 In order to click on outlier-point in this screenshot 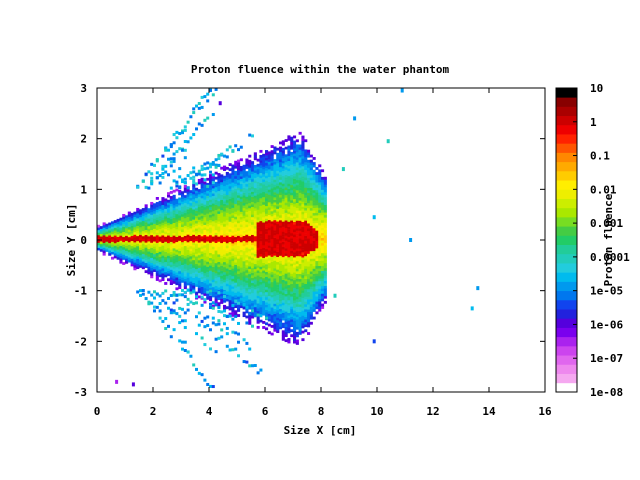, I will do `click(478, 288)`.